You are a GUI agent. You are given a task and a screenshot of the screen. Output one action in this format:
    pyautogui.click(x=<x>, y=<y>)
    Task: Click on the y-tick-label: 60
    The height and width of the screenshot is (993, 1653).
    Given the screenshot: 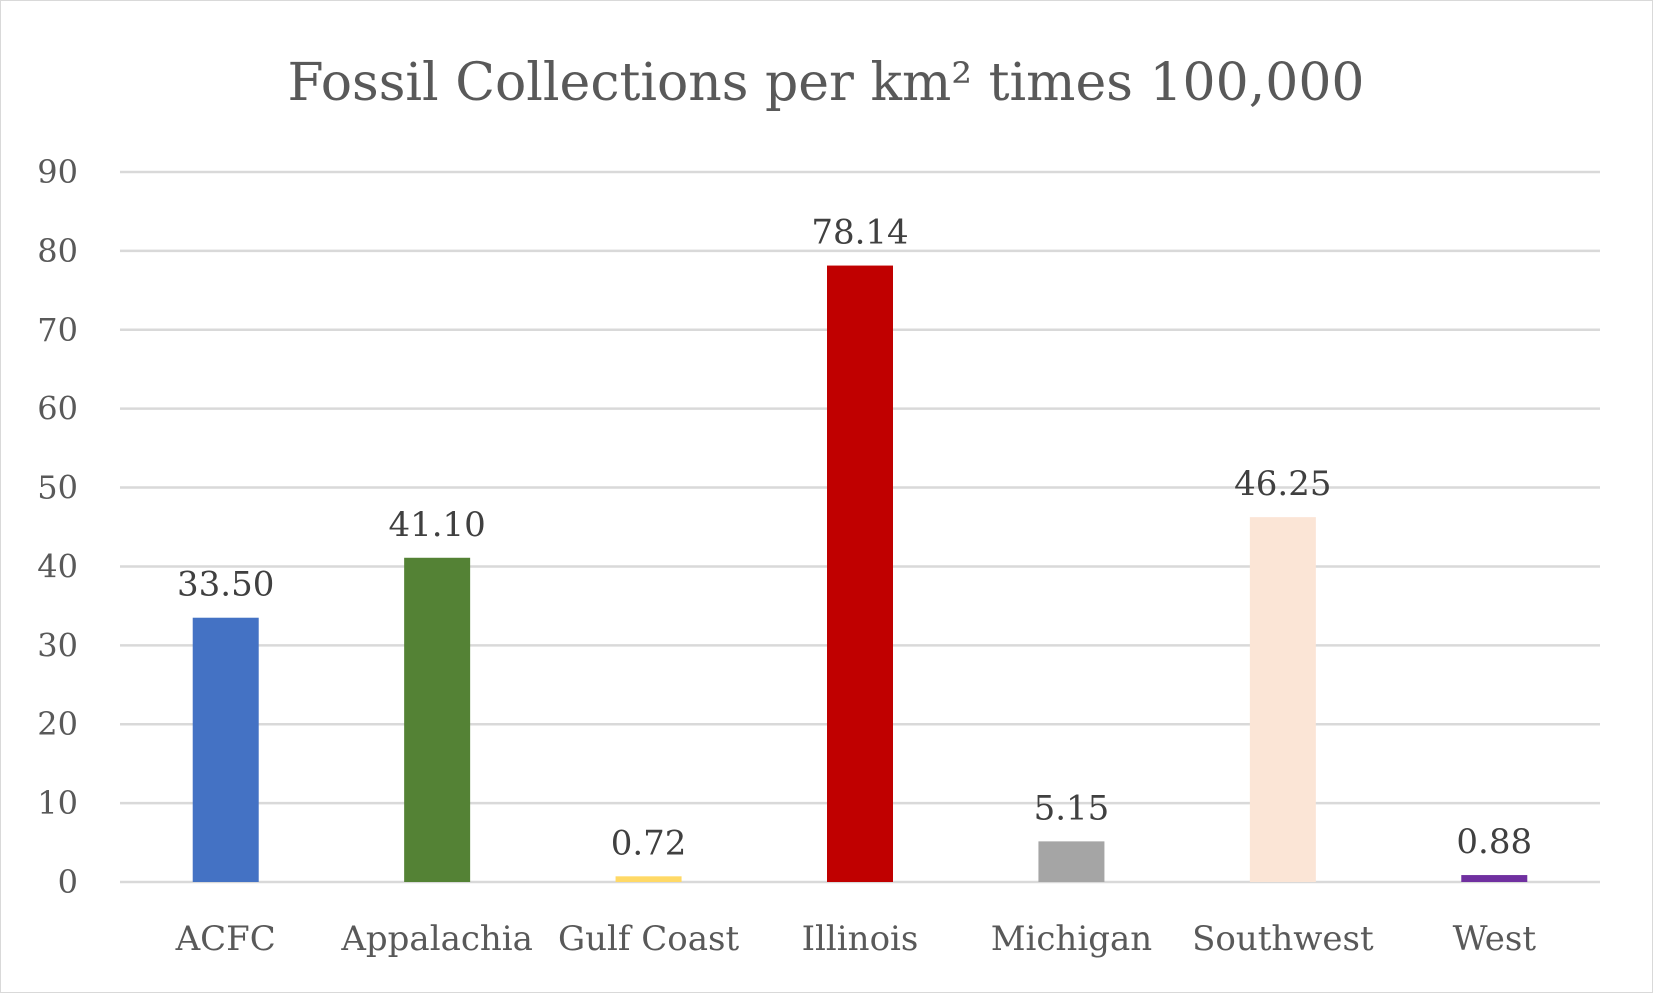 What is the action you would take?
    pyautogui.click(x=57, y=409)
    